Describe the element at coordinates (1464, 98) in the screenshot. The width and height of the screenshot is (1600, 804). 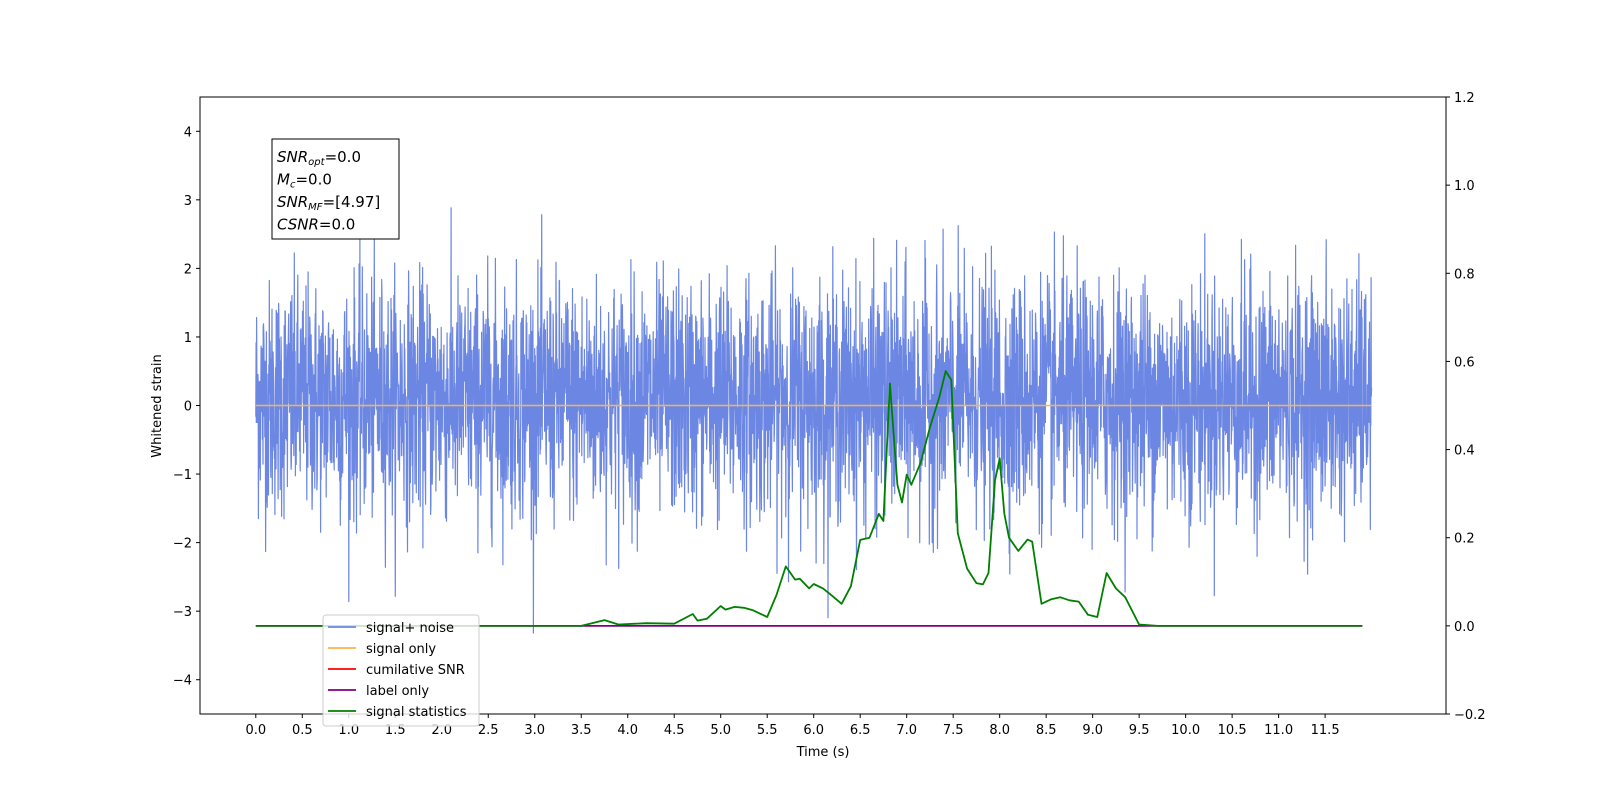
I see `y2-tick-label: 1.2` at that location.